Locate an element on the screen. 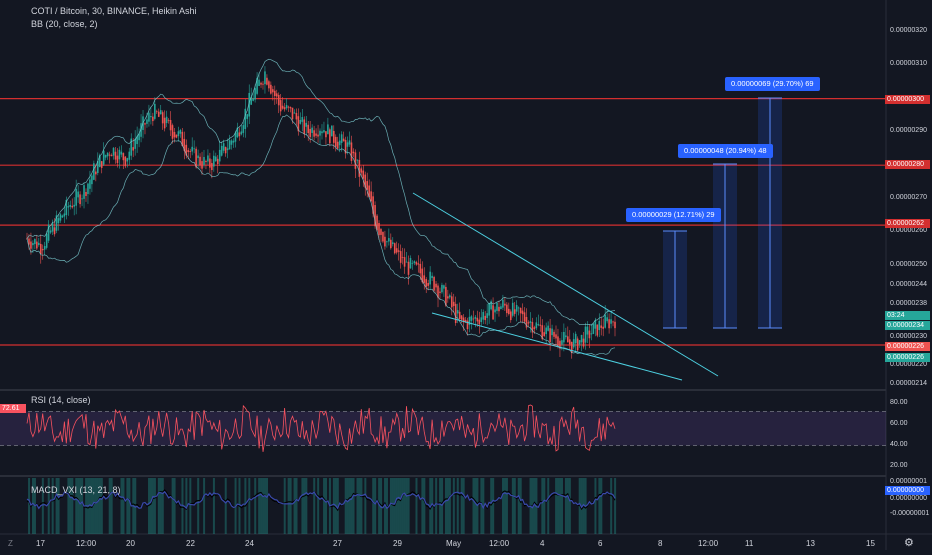  target-box-3: 0.00000069 (29.70%) 69 is located at coordinates (772, 84).